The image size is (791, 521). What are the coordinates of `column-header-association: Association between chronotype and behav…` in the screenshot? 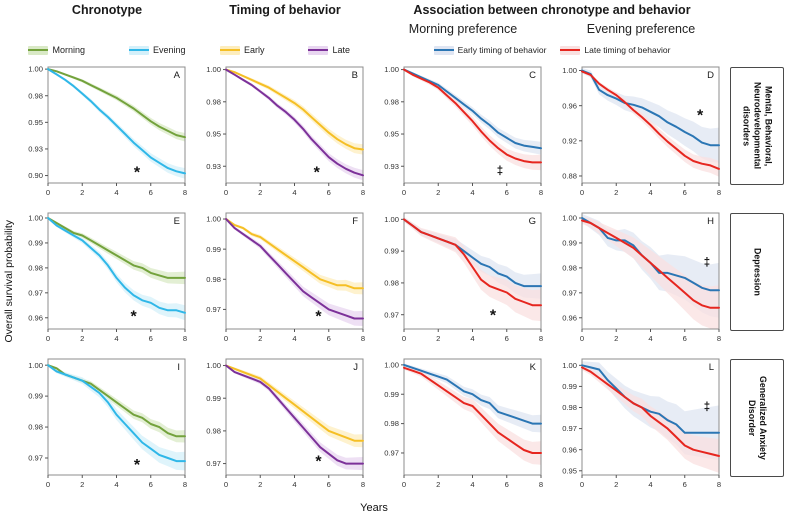 It's located at (552, 10).